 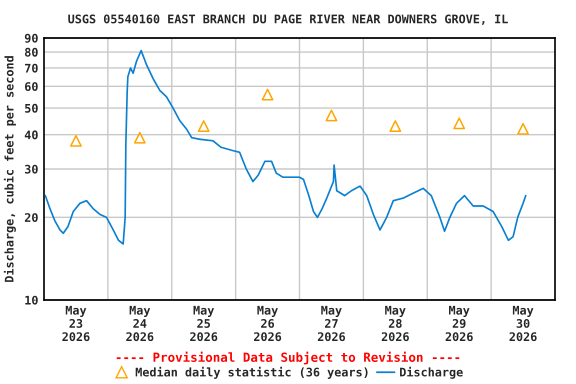 I want to click on x-tick-label: May 28 2026, so click(x=395, y=324).